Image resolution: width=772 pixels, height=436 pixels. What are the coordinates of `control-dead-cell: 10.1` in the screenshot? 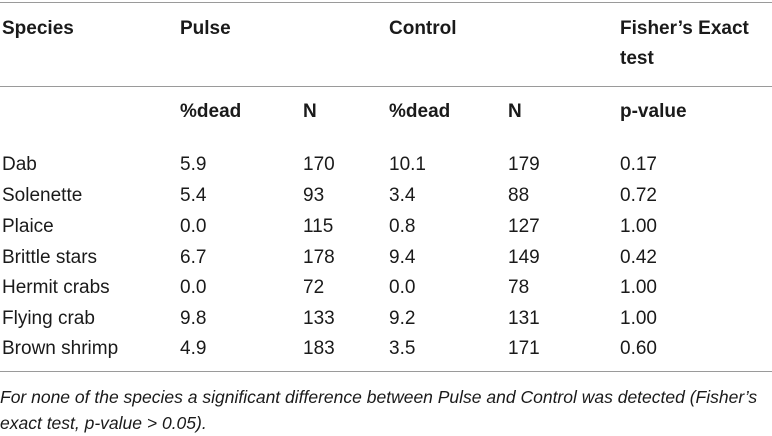 It's located at (407, 164).